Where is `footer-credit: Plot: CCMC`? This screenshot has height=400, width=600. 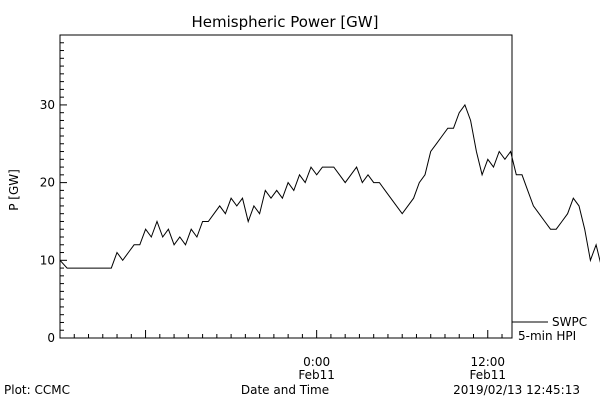 footer-credit: Plot: CCMC is located at coordinates (37, 390).